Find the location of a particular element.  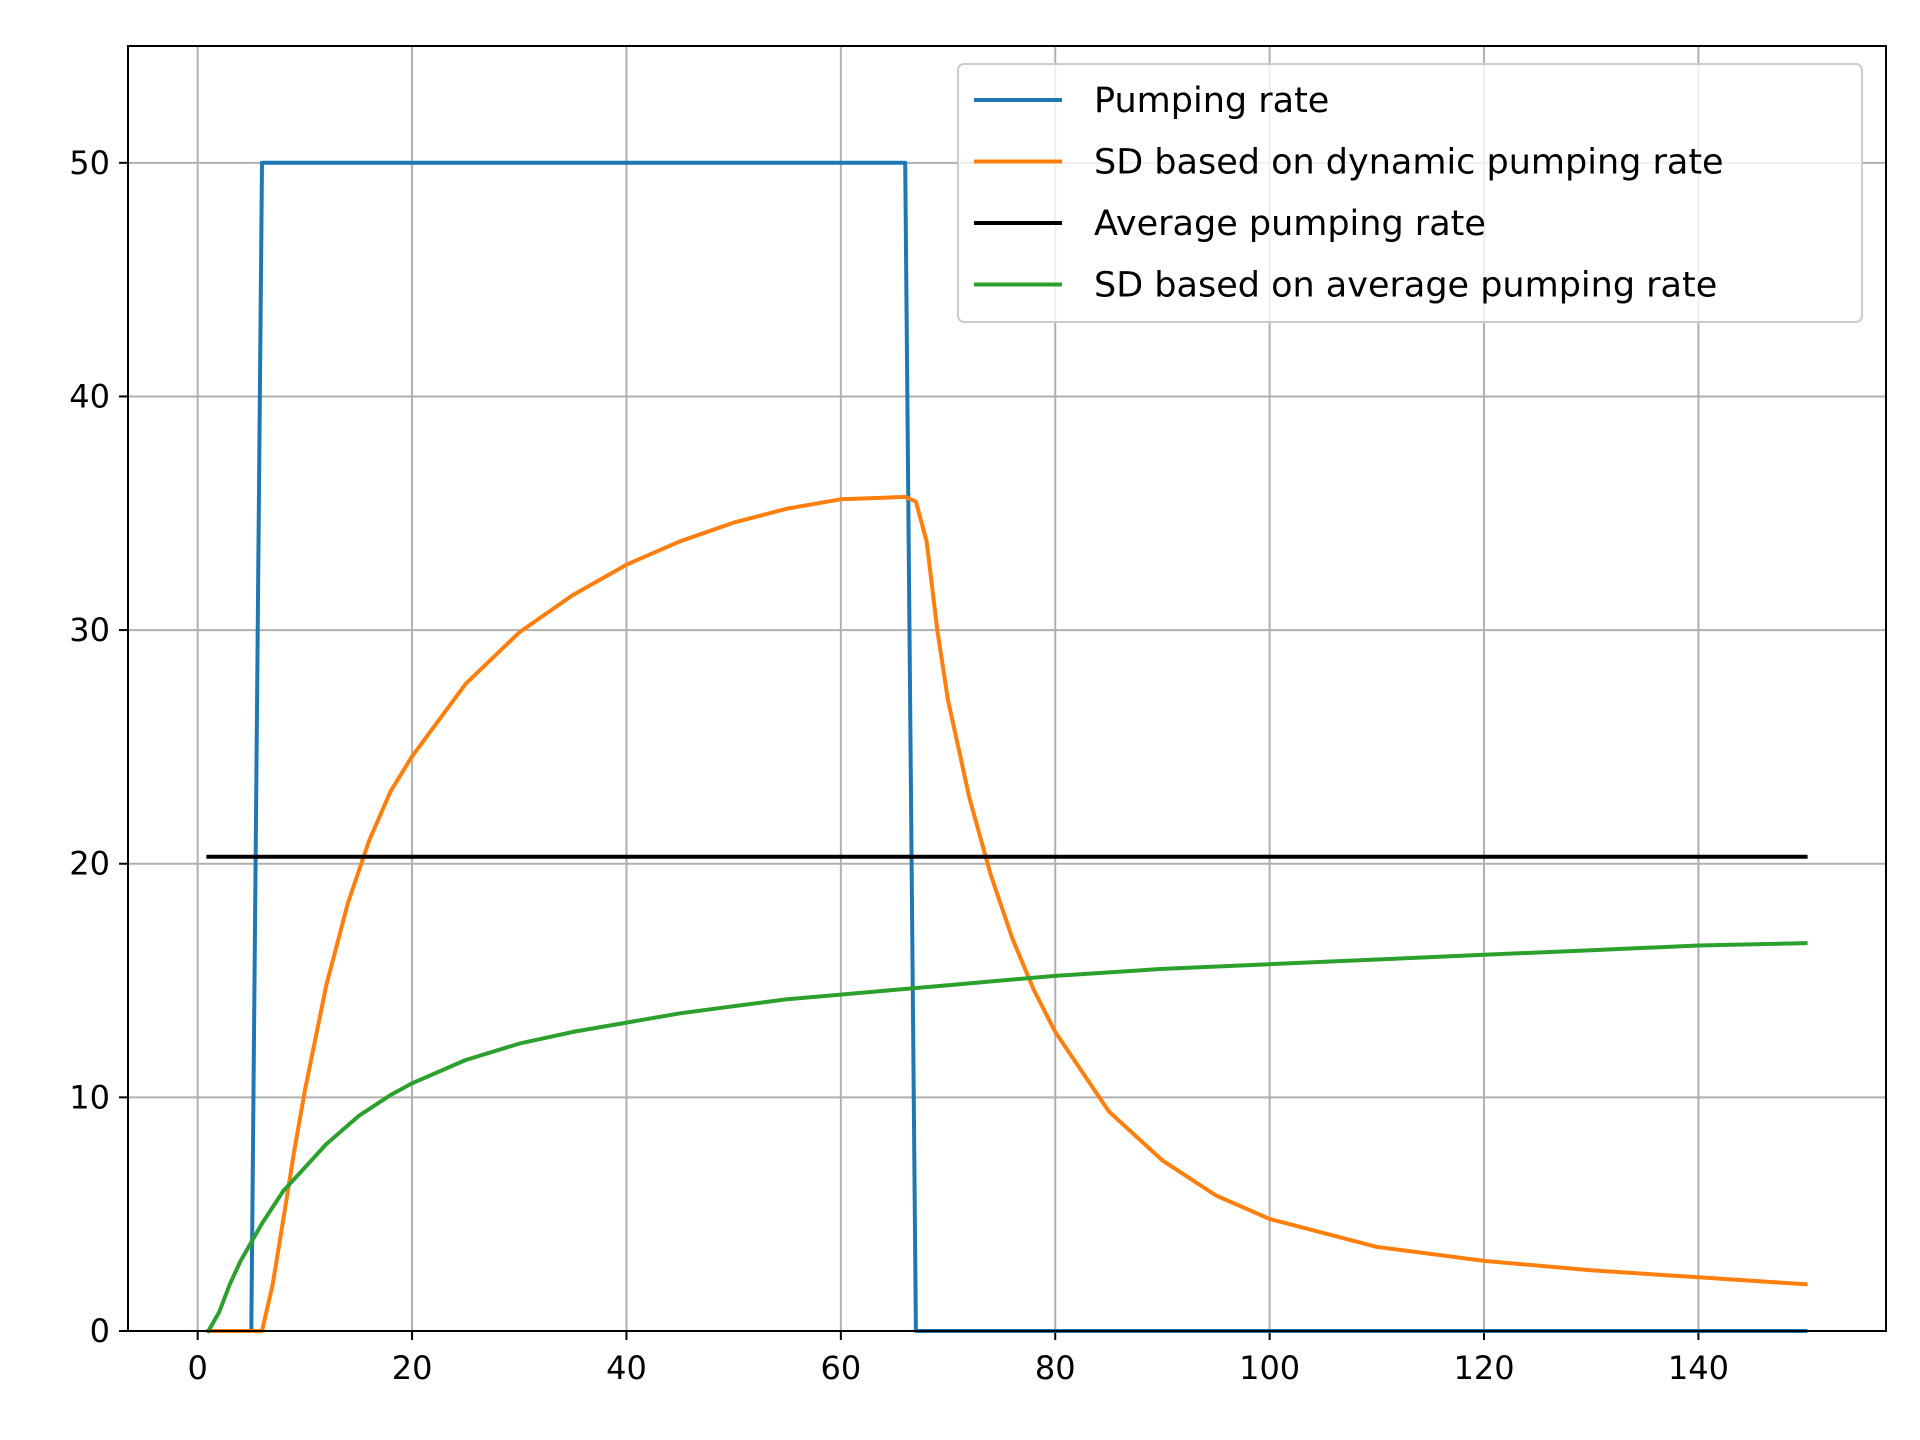

x-tick-label: 140 is located at coordinates (1698, 1368).